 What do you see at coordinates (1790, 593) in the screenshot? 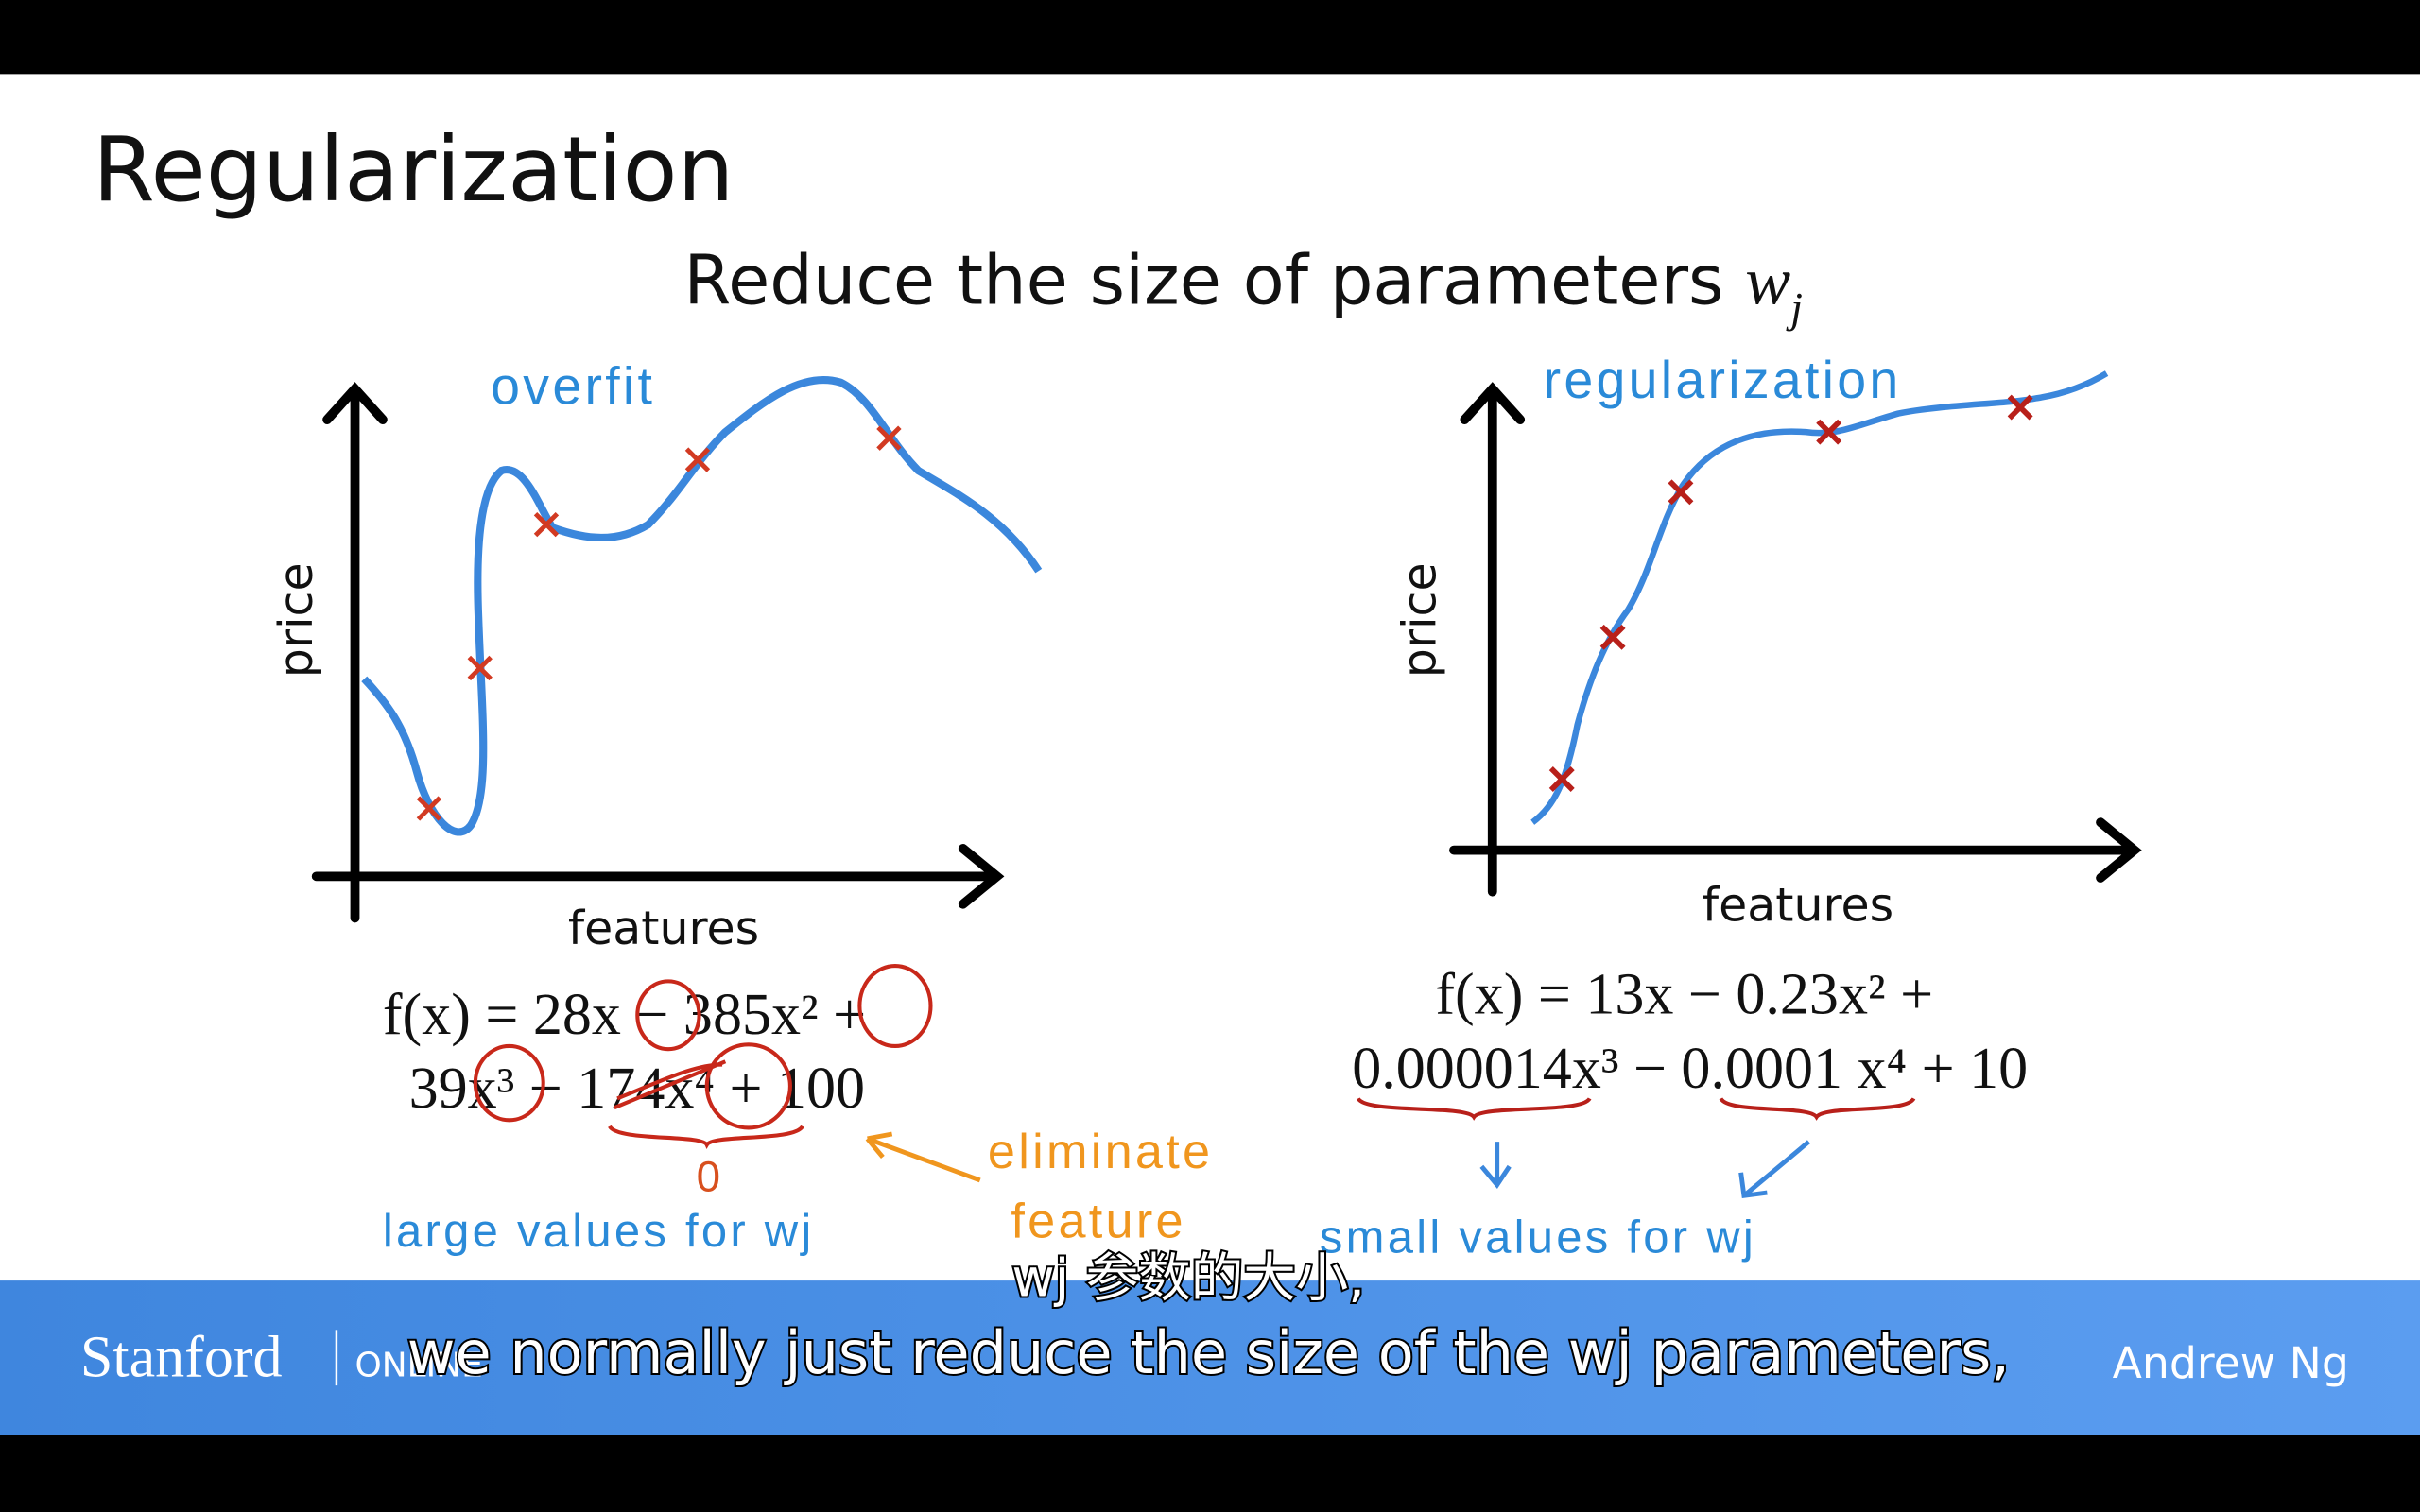
I see `right-data-points` at bounding box center [1790, 593].